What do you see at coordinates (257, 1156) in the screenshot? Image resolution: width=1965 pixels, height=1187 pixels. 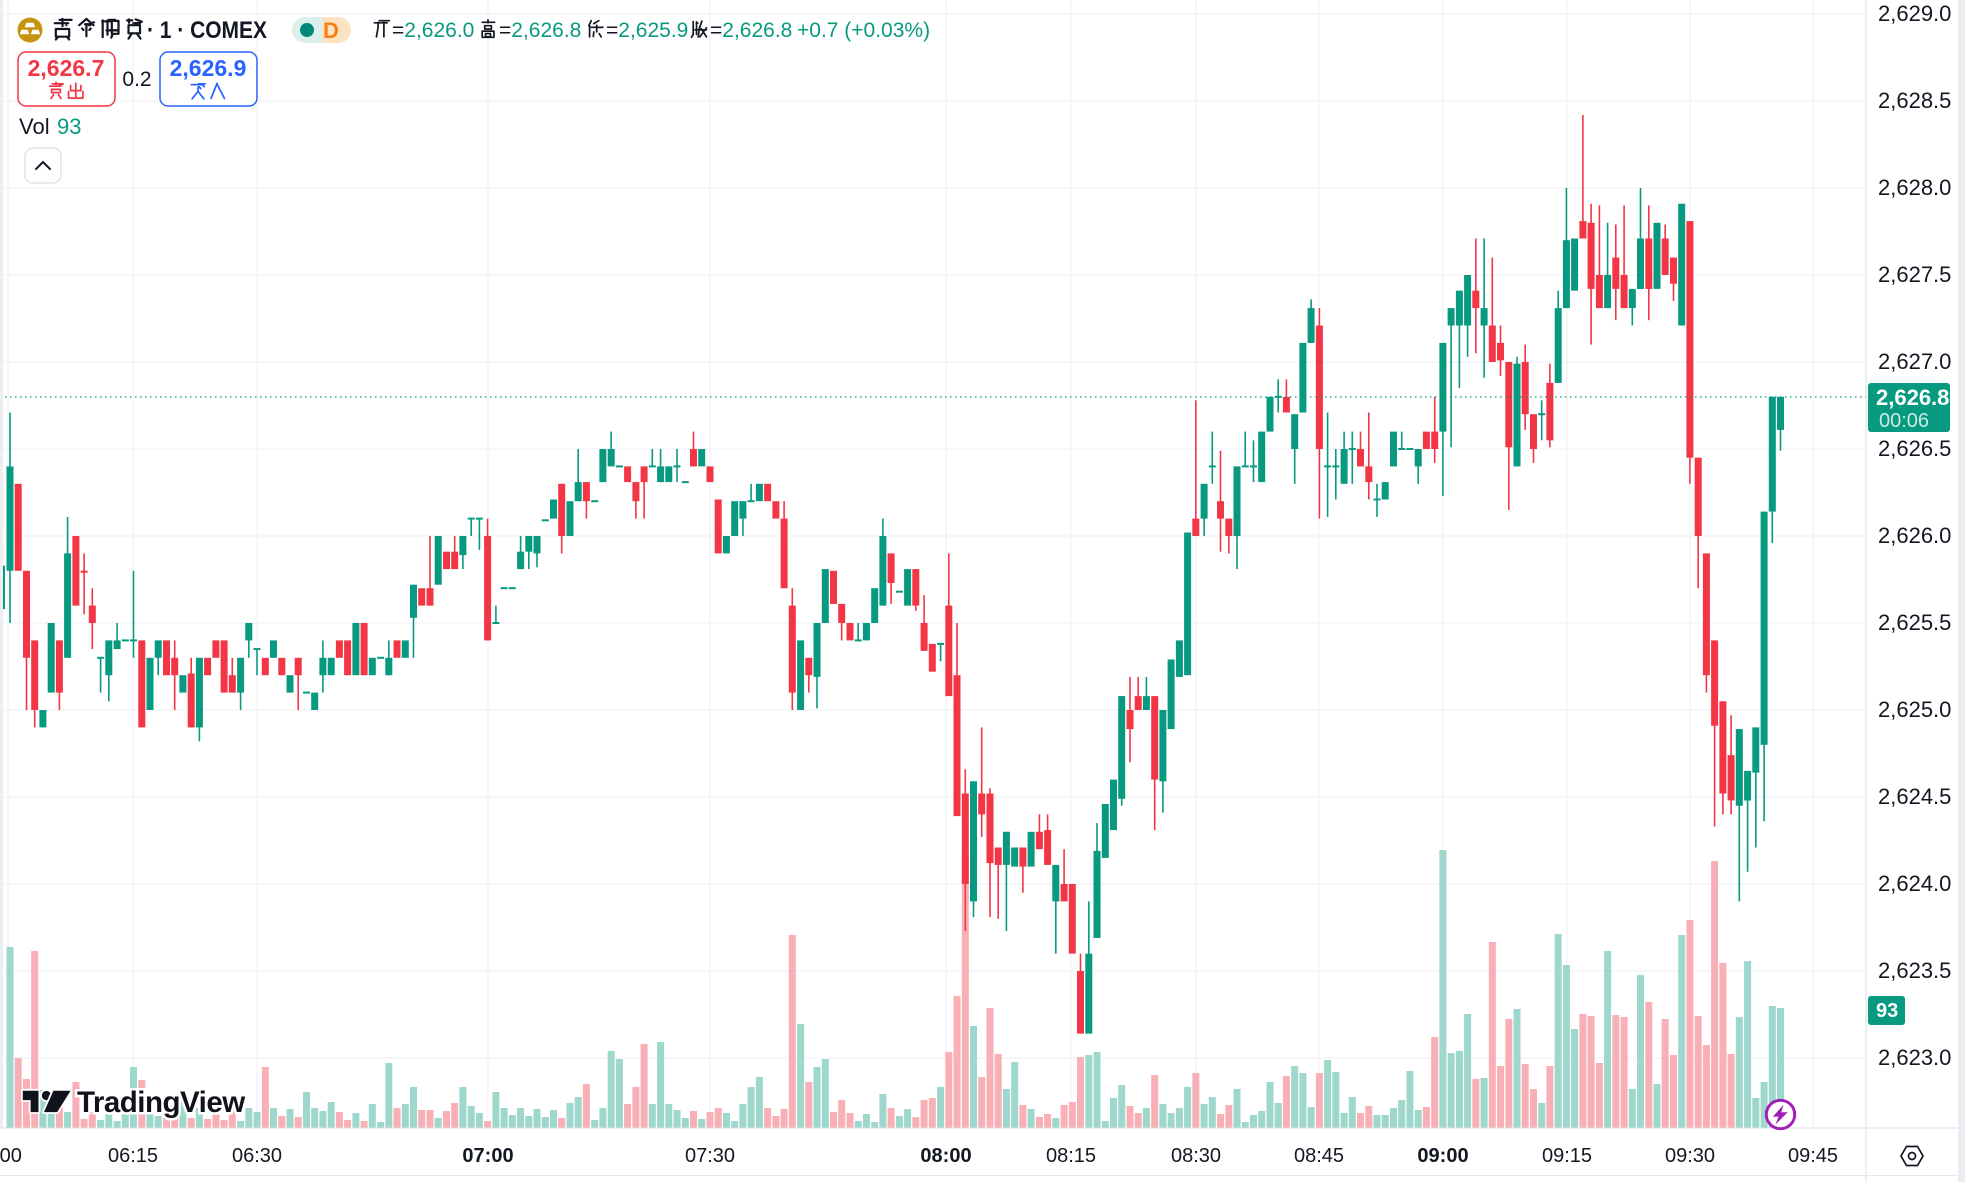 I see `svg-text: 06:30` at bounding box center [257, 1156].